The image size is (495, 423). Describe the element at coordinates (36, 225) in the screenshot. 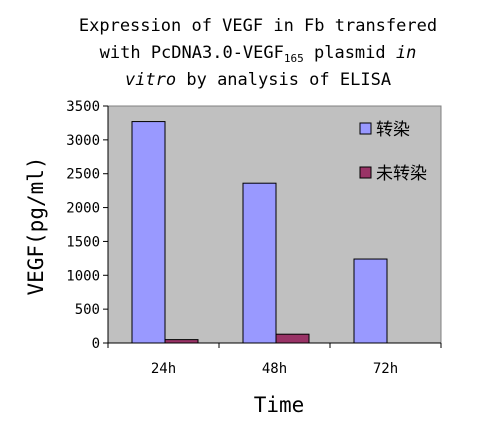

I see `y-axis-title: VEGF(pg/ml)` at that location.